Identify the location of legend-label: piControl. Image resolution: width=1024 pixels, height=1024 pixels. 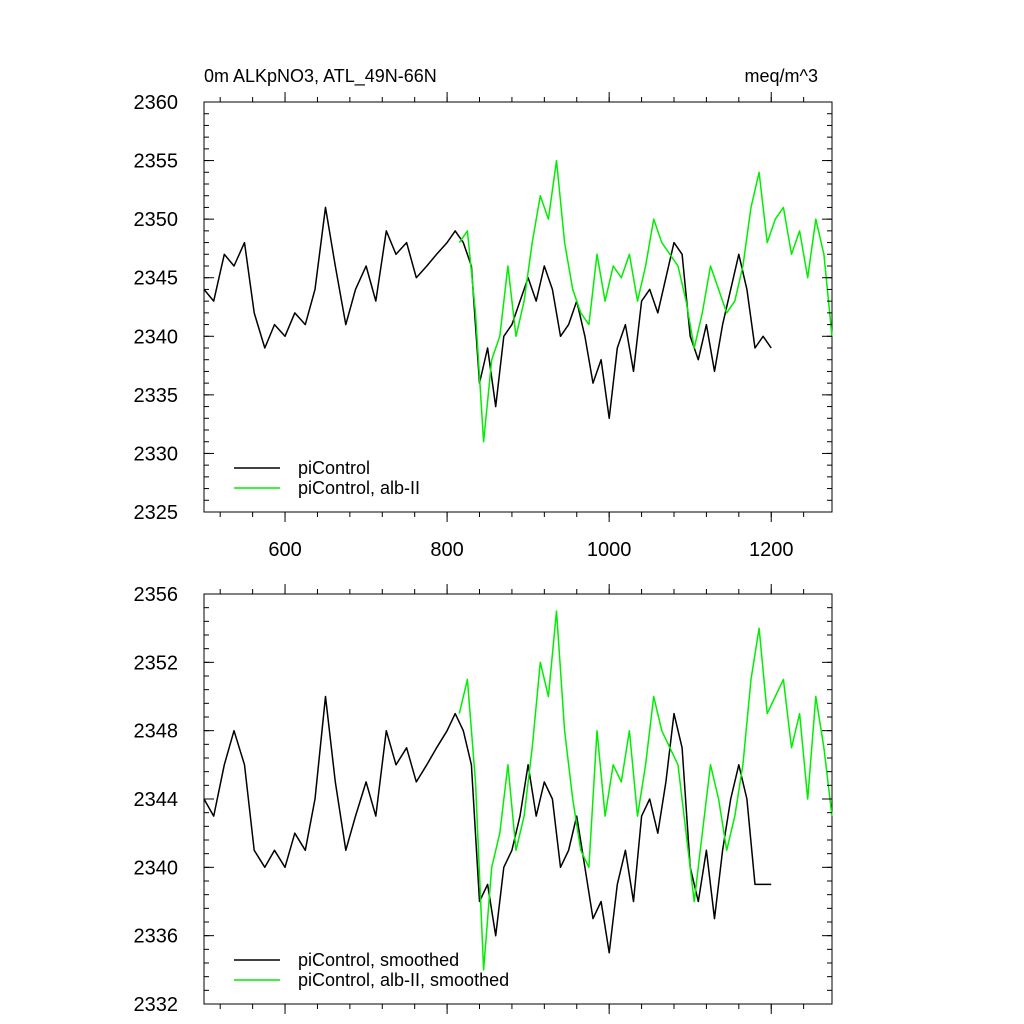
(334, 468).